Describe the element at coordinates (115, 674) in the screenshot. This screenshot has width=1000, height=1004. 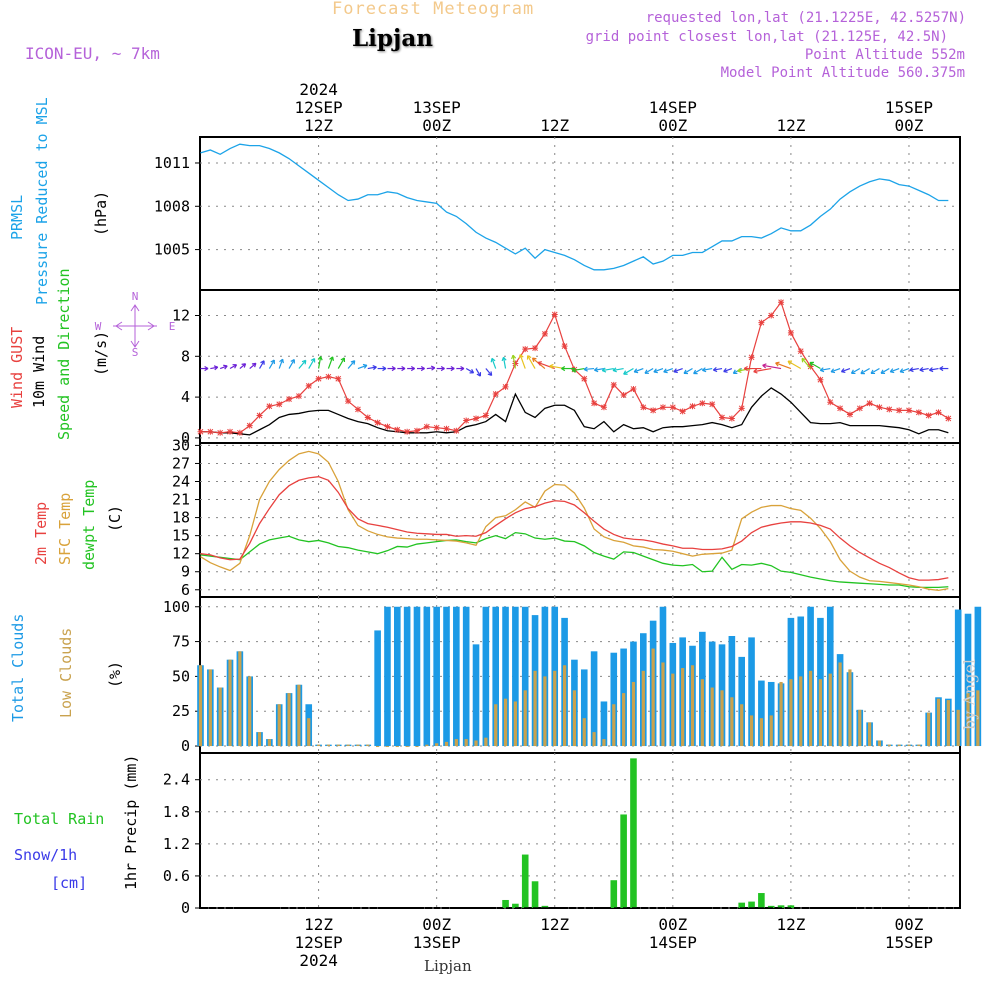
I see `clouds-unit-label: (%)` at that location.